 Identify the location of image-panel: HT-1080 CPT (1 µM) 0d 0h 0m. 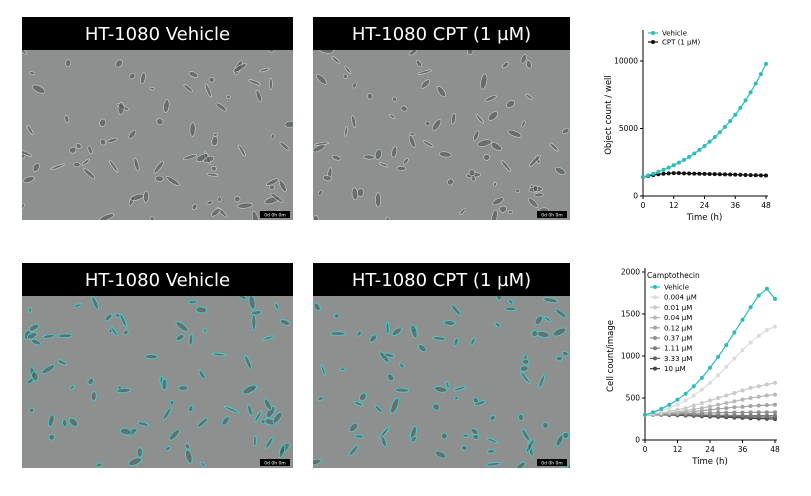
(441, 118).